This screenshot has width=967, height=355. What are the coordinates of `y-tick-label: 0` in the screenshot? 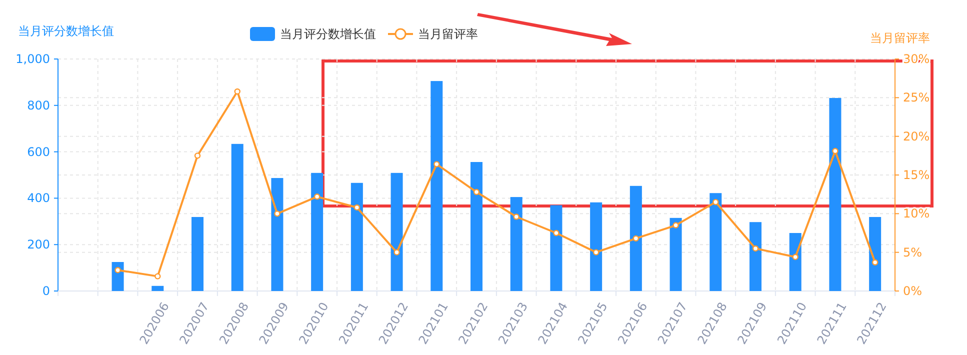 It's located at (46, 291).